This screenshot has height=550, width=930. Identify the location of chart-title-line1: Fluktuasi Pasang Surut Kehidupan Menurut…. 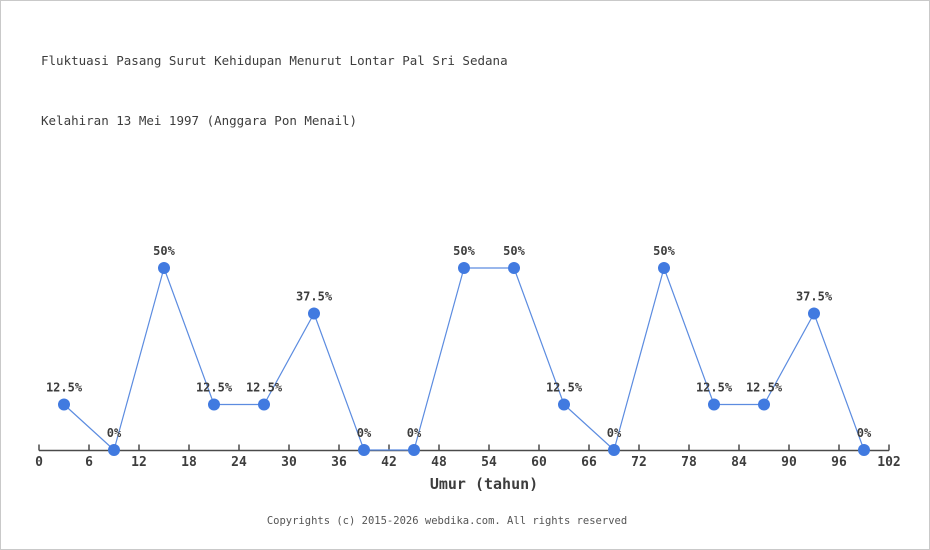
(274, 60).